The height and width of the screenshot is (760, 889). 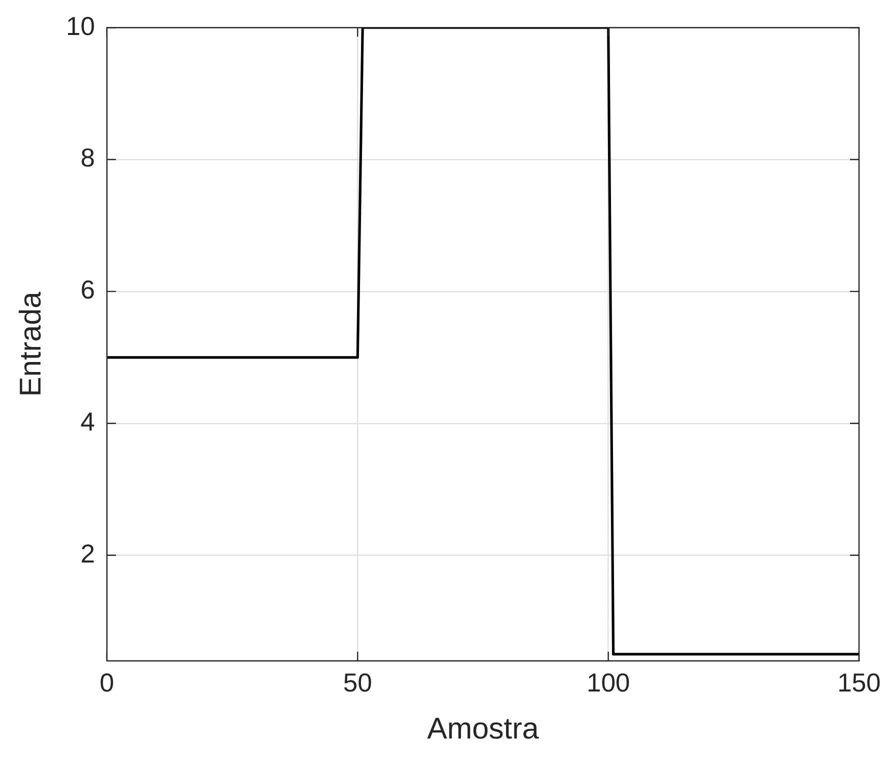 What do you see at coordinates (87, 289) in the screenshot?
I see `y-tick-label: 6` at bounding box center [87, 289].